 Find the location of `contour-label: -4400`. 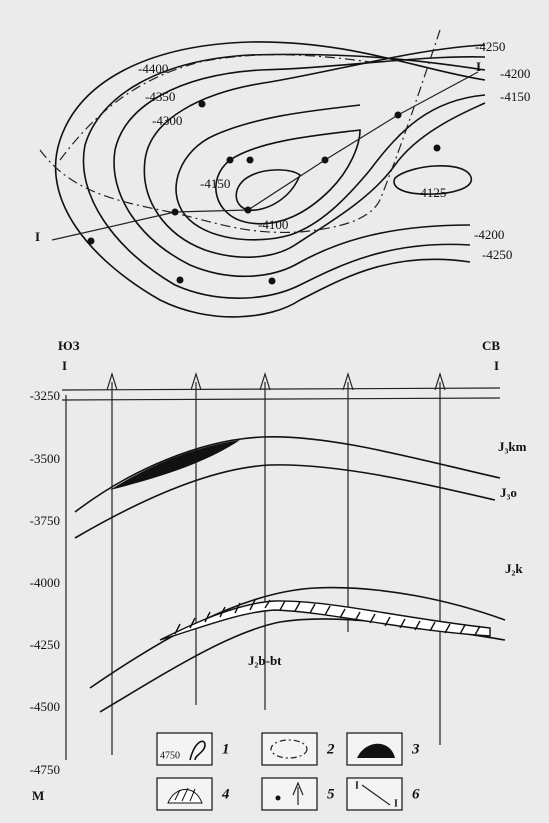

contour-label: -4400 is located at coordinates (153, 68).